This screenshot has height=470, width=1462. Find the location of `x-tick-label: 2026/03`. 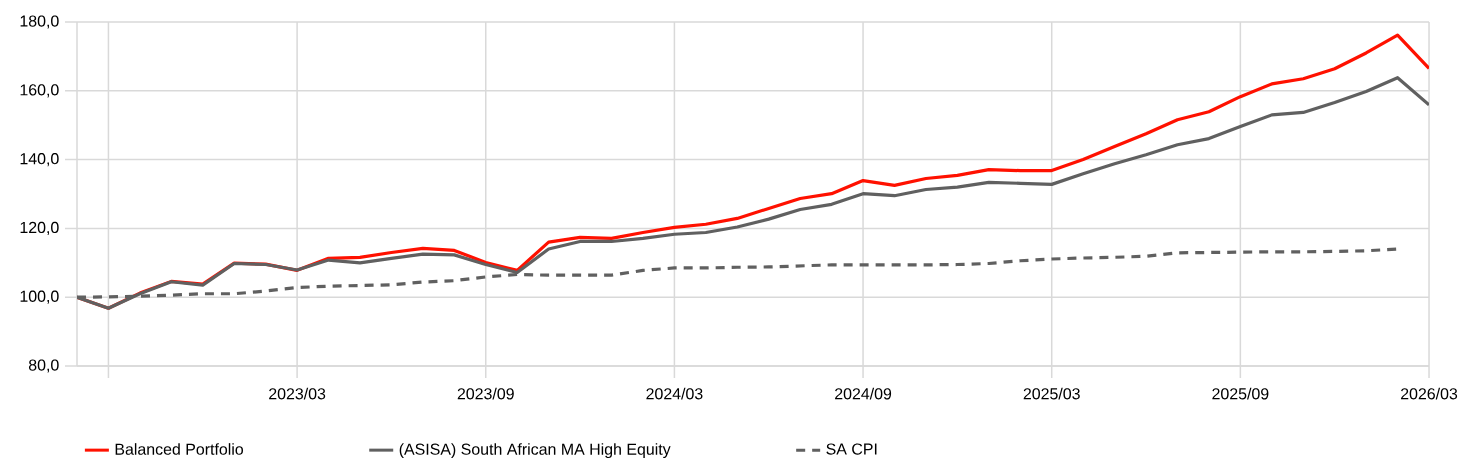

x-tick-label: 2026/03 is located at coordinates (1429, 393).